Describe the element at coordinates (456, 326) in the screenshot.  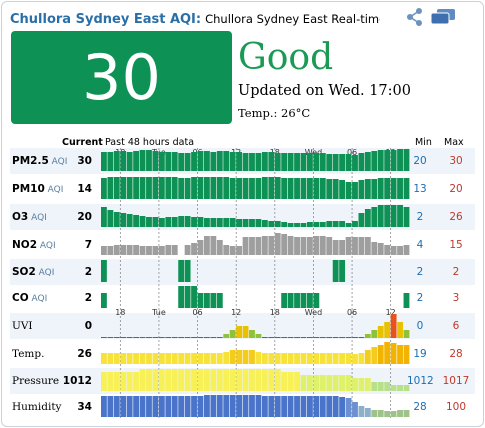
I see `max-value-uvi: 6` at that location.